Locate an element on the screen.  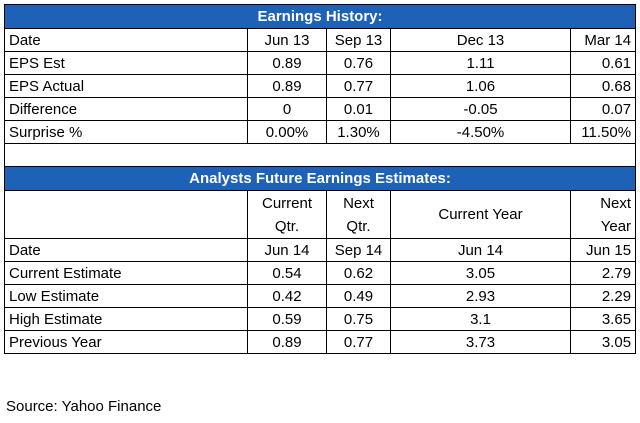
earnings-history-date-row: Date Jun 13 Sep 13 Dec 13 Mar 14 is located at coordinates (320, 40).